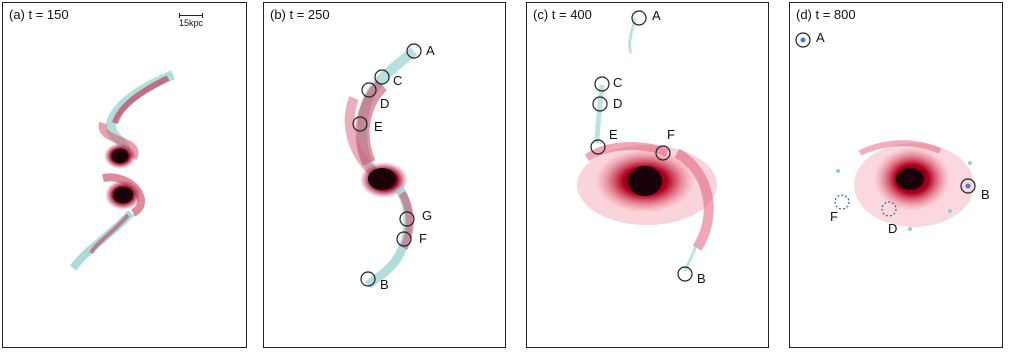 Image resolution: width=1010 pixels, height=353 pixels. I want to click on panel-b-title: (b) t = 250, so click(300, 14).